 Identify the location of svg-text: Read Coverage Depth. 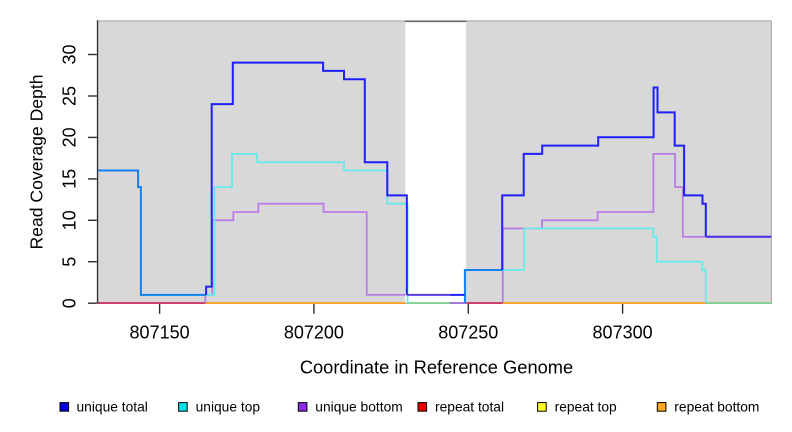
(37, 161).